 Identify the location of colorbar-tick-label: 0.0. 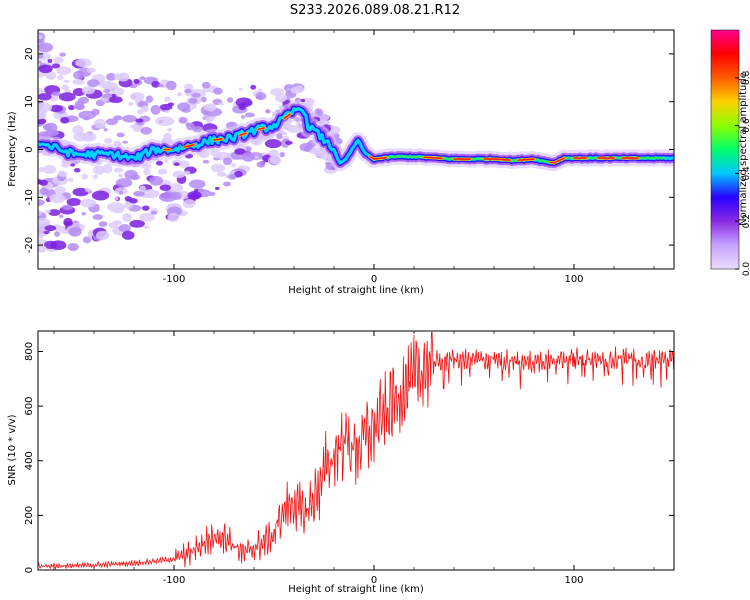
(746, 269).